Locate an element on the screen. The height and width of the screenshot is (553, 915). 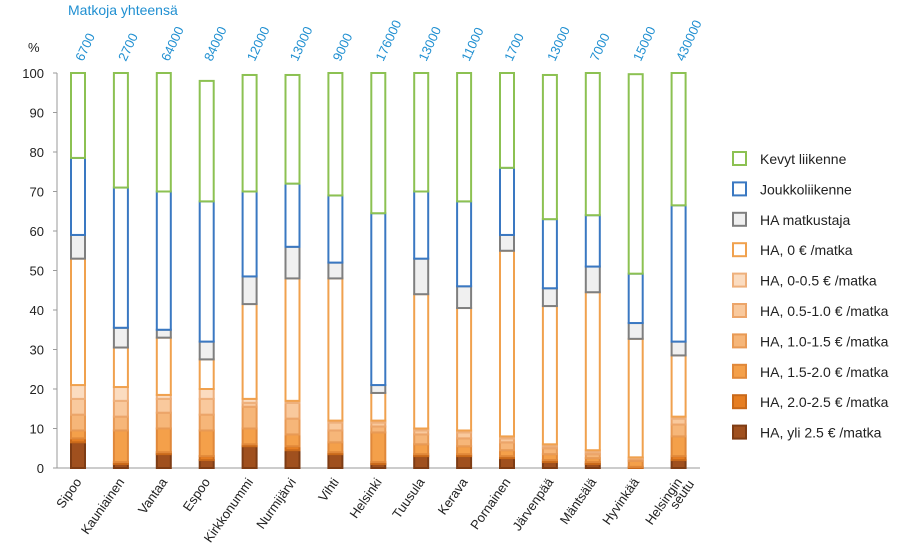
total-label: 2700 is located at coordinates (128, 47).